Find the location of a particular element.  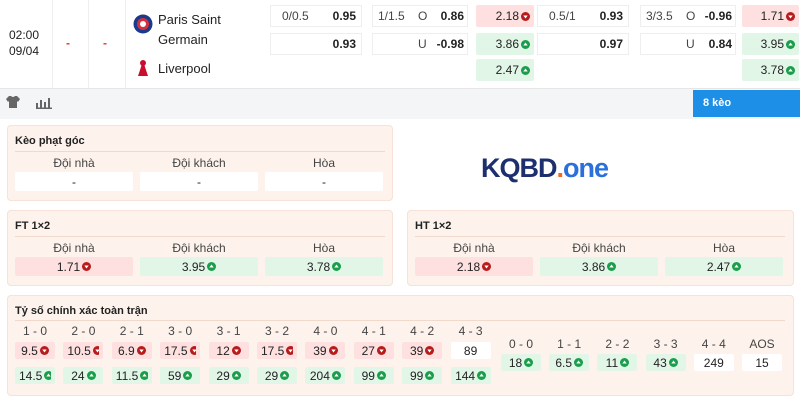

logo-main: KQBD is located at coordinates (519, 168).